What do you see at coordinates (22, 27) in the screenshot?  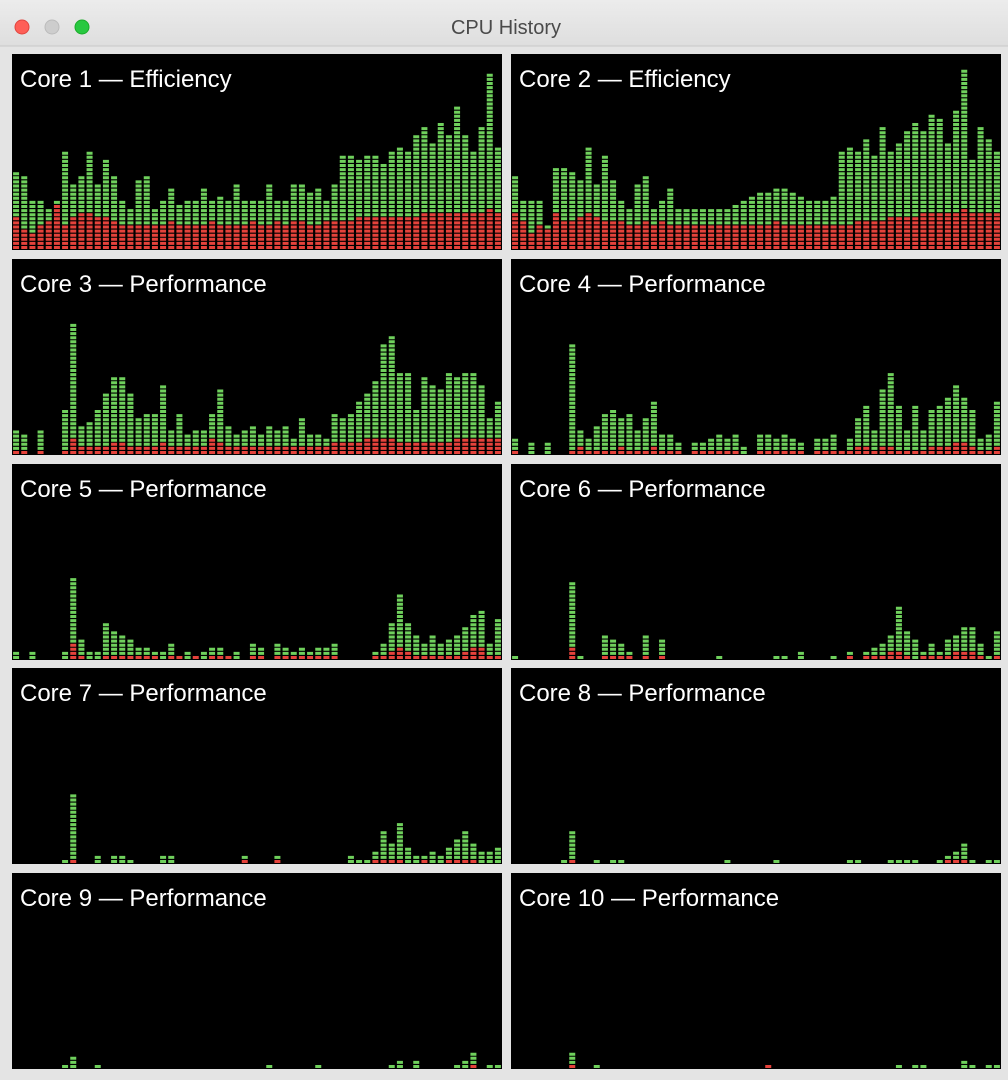 I see `close-button` at bounding box center [22, 27].